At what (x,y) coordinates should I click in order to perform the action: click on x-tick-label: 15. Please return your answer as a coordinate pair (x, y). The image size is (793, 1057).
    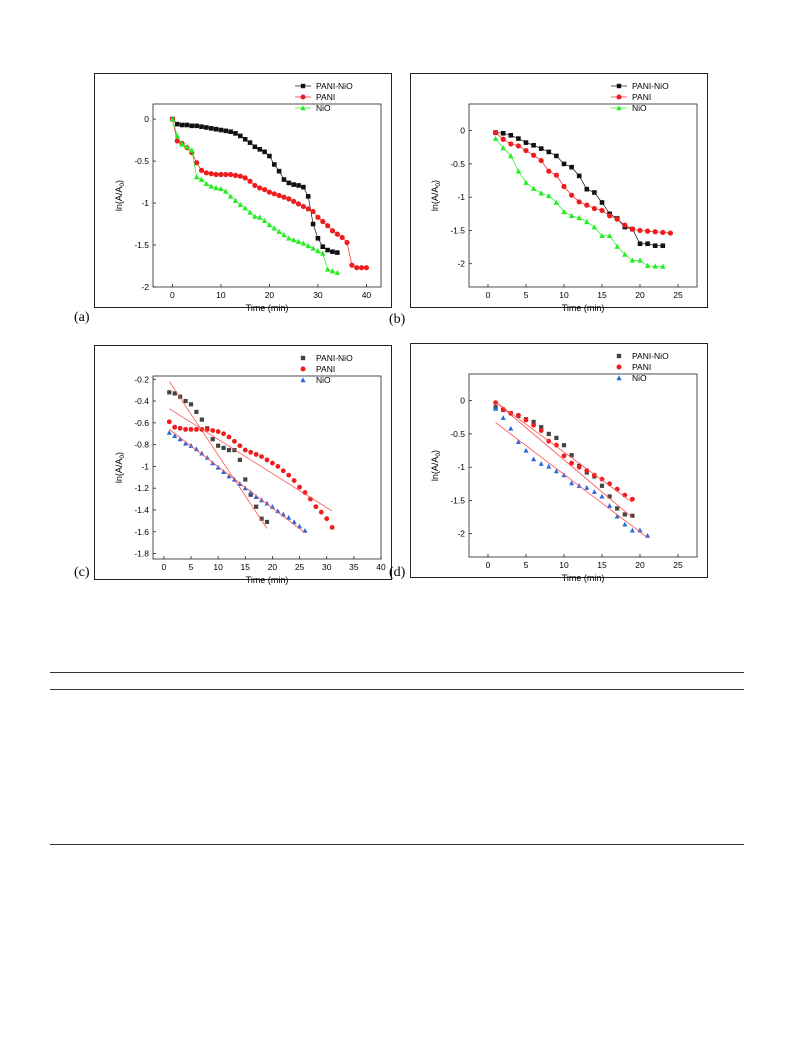
    Looking at the image, I should click on (246, 567).